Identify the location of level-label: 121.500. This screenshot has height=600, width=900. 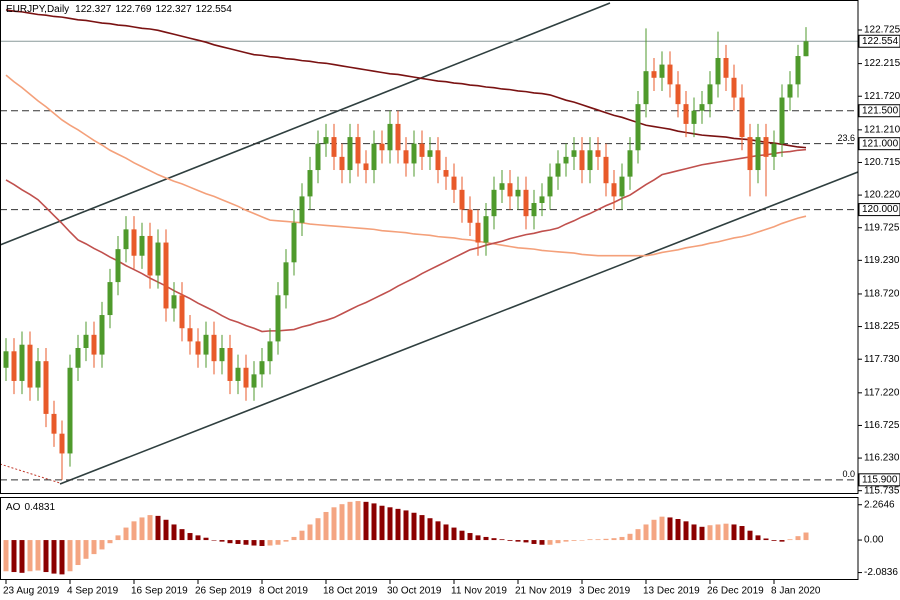
(880, 110).